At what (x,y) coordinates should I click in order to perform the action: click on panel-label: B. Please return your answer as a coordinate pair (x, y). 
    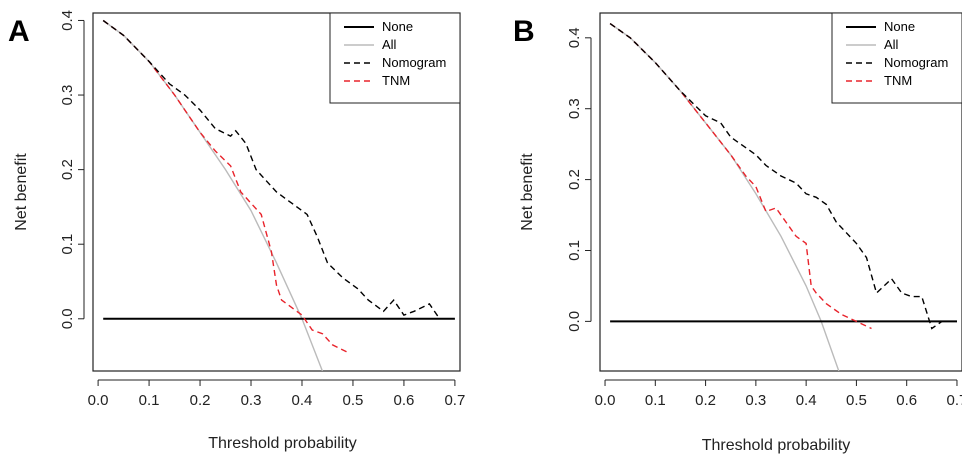
    Looking at the image, I should click on (524, 31).